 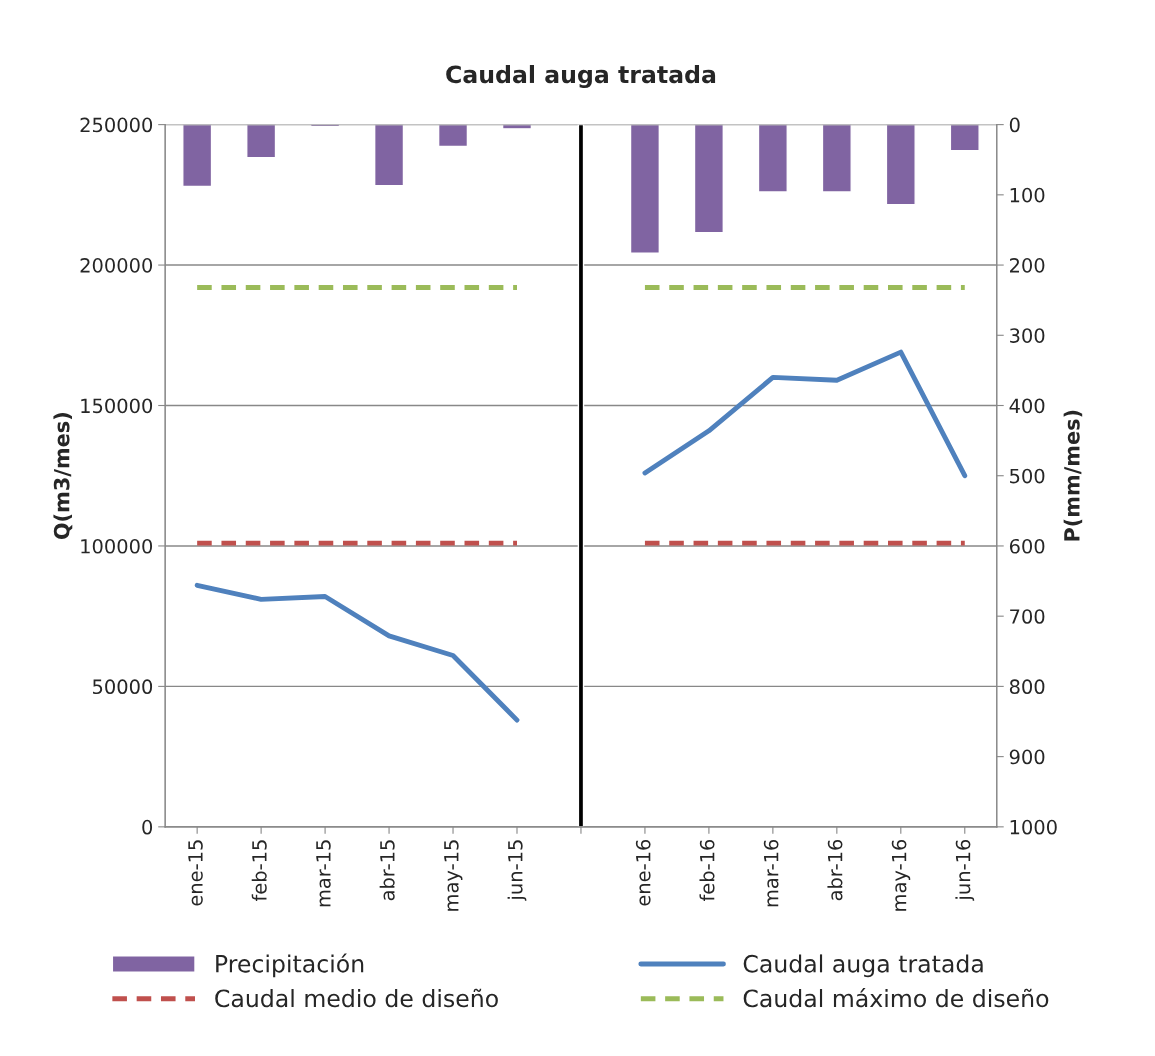 I want to click on x-tick-label: abr-15, so click(x=387, y=870).